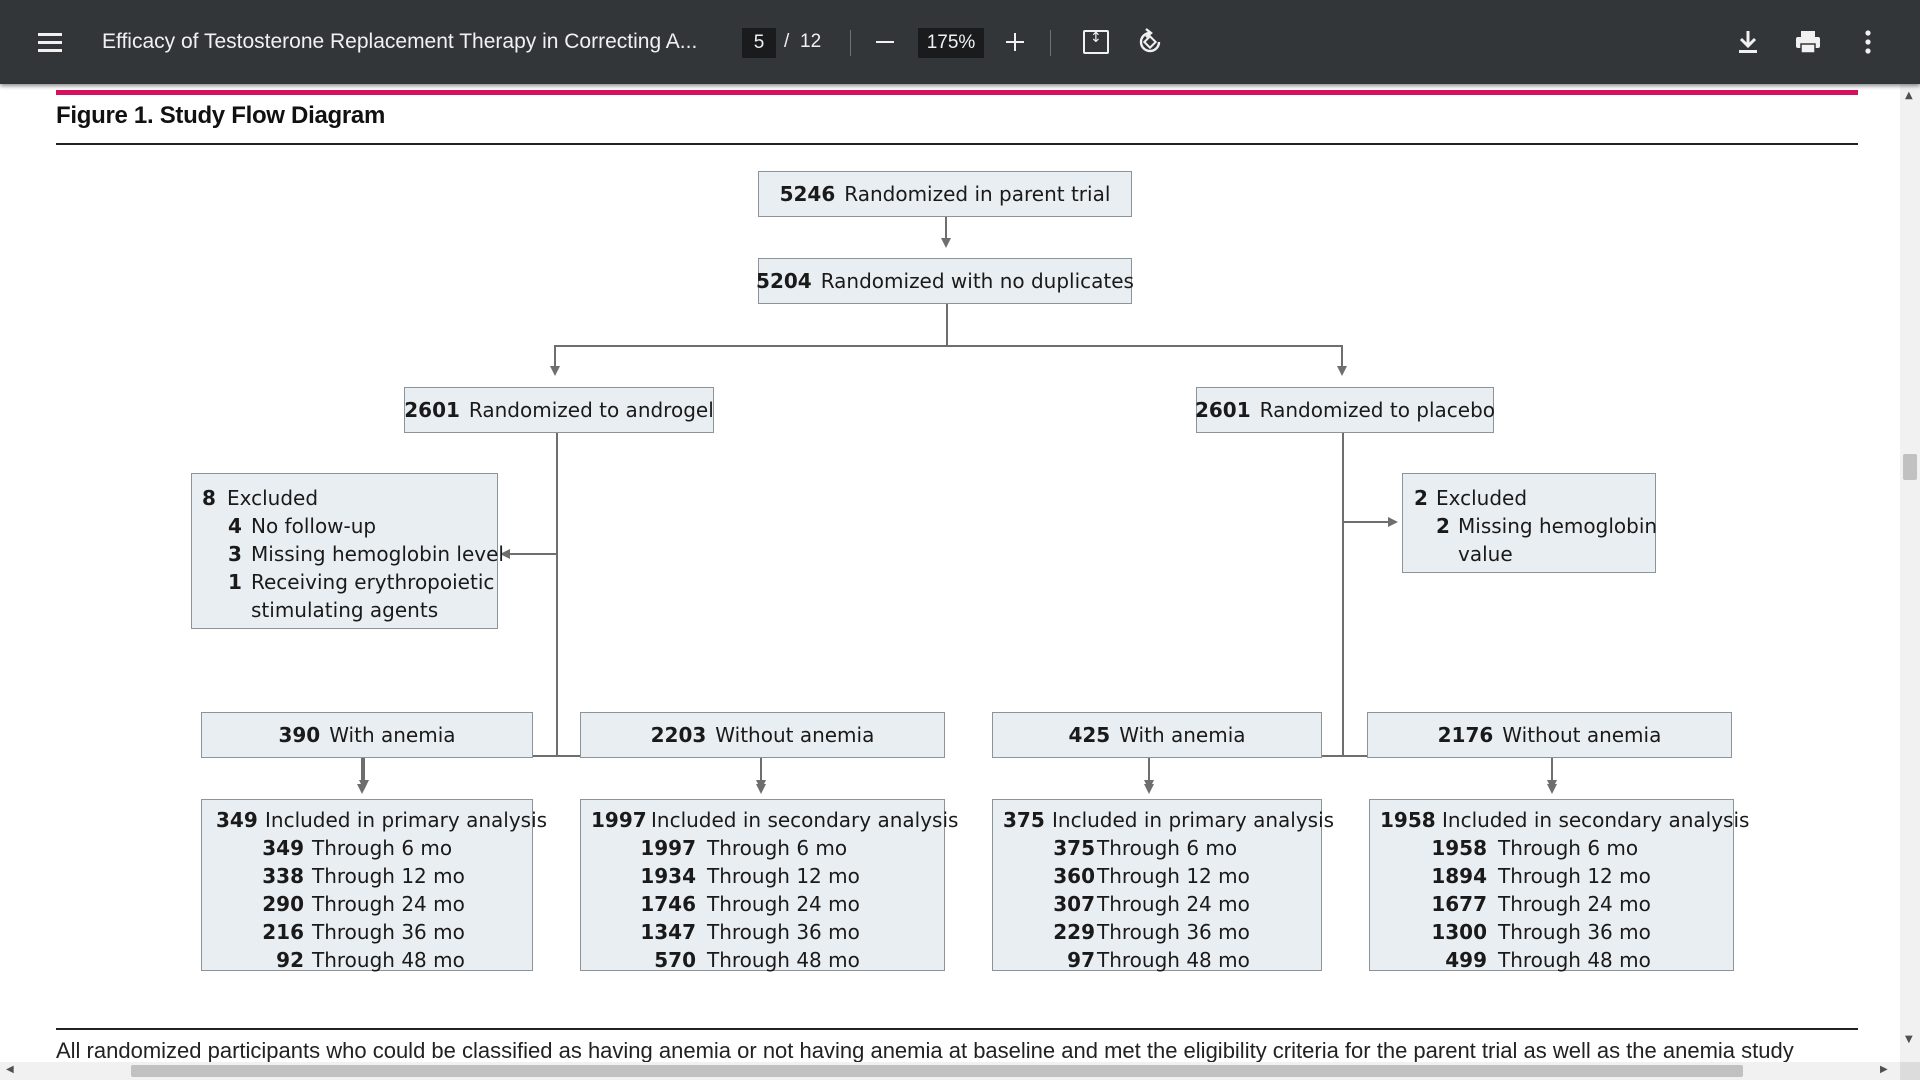  Describe the element at coordinates (807, 194) in the screenshot. I see `count: 5246` at that location.